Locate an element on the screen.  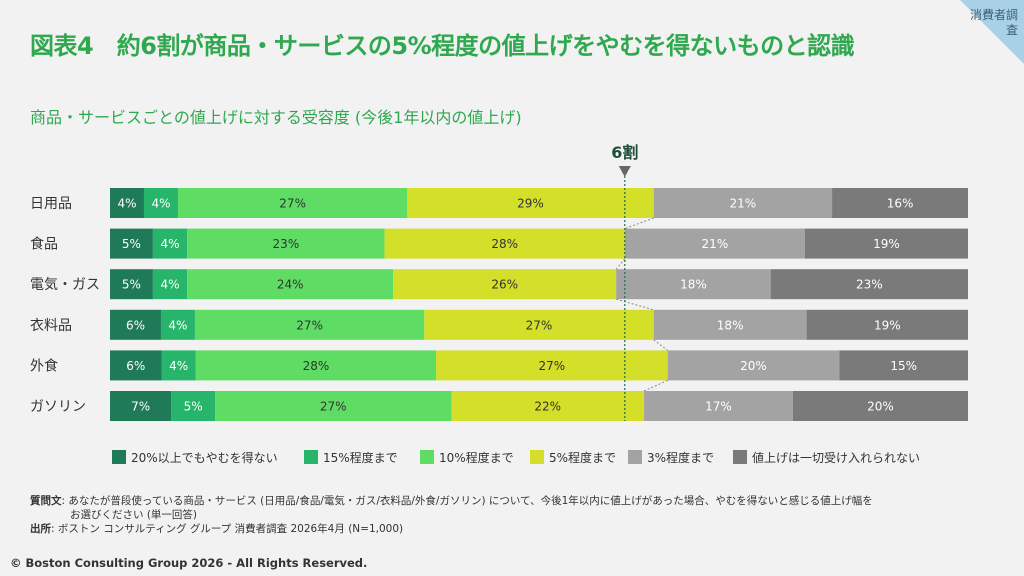
category-label: 日用品 is located at coordinates (51, 204).